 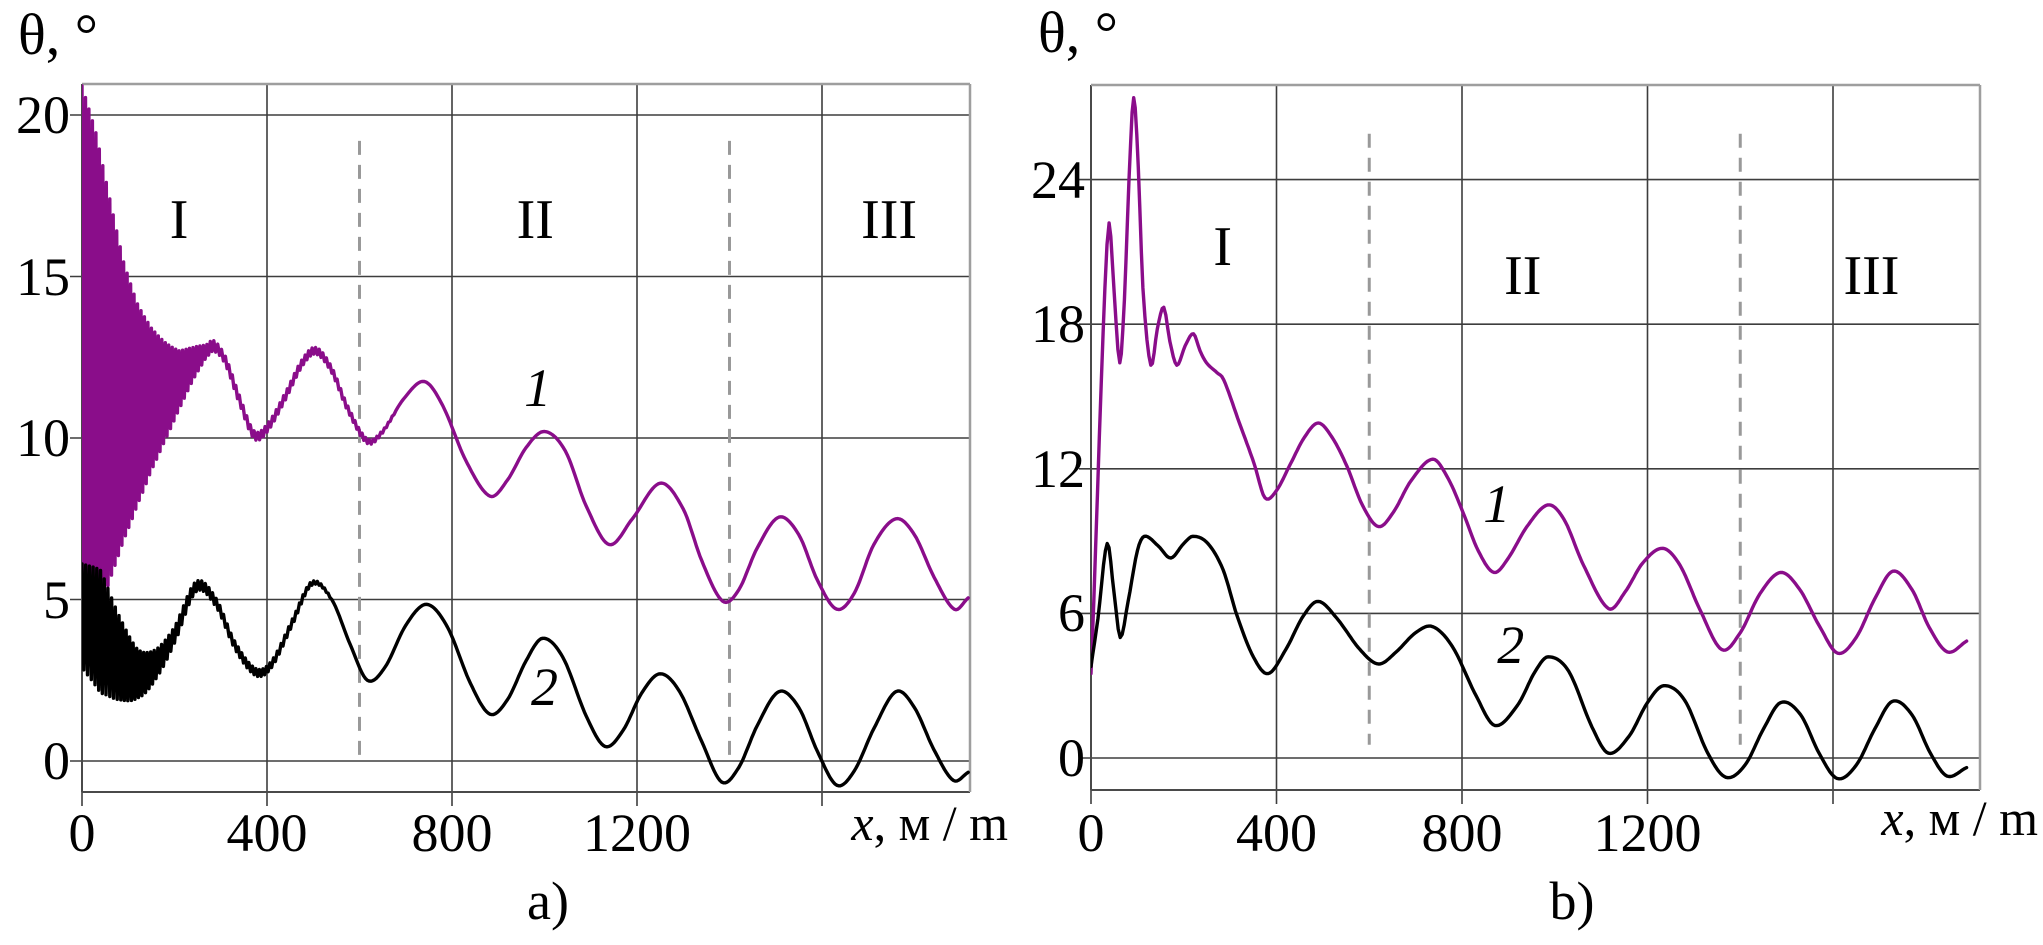 I want to click on y-tick-label: 18, so click(x=1058, y=324).